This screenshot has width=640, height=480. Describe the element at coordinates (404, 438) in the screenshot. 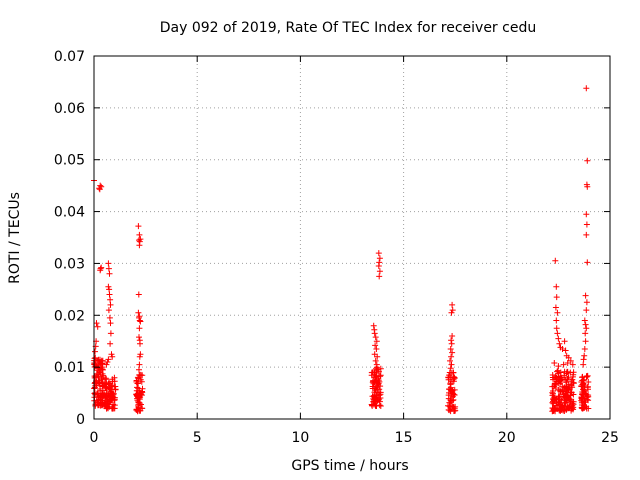

I see `x-tick-label: 15` at that location.